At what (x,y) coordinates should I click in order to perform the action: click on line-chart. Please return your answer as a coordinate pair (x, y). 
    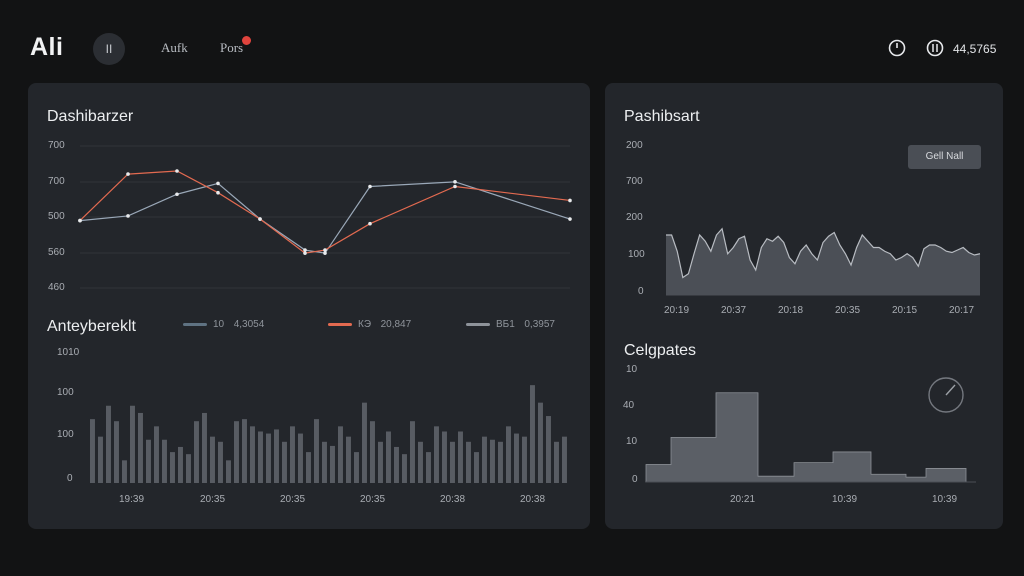
    Looking at the image, I should click on (325, 217).